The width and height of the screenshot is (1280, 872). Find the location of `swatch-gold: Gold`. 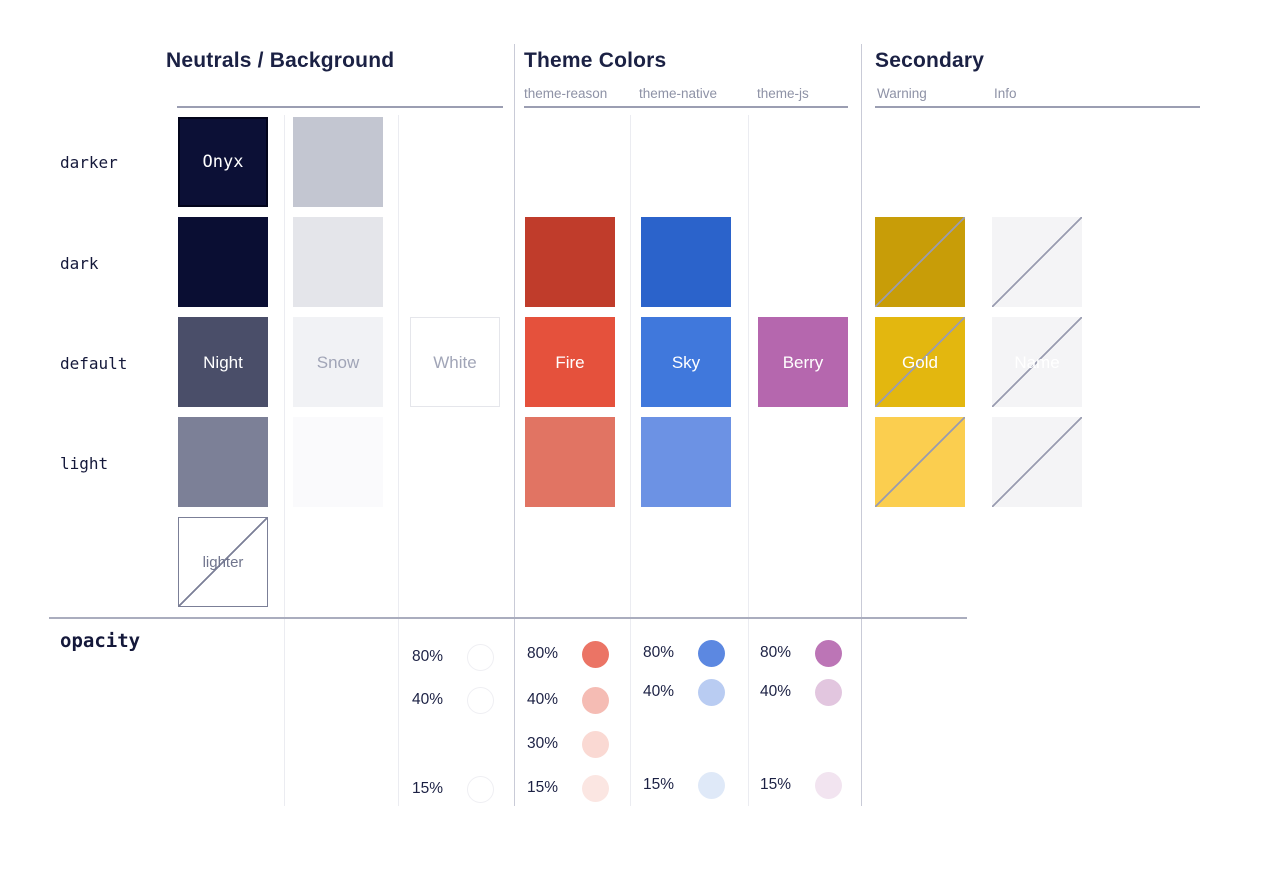

swatch-gold: Gold is located at coordinates (920, 362).